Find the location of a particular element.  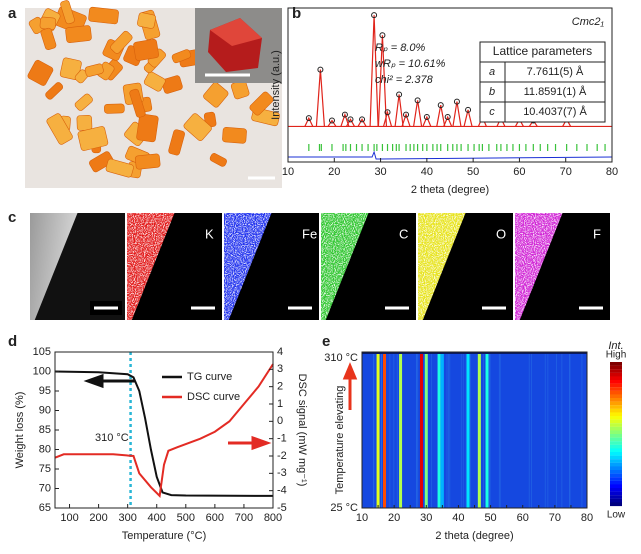

x-tick-label: 50 is located at coordinates (490, 518).